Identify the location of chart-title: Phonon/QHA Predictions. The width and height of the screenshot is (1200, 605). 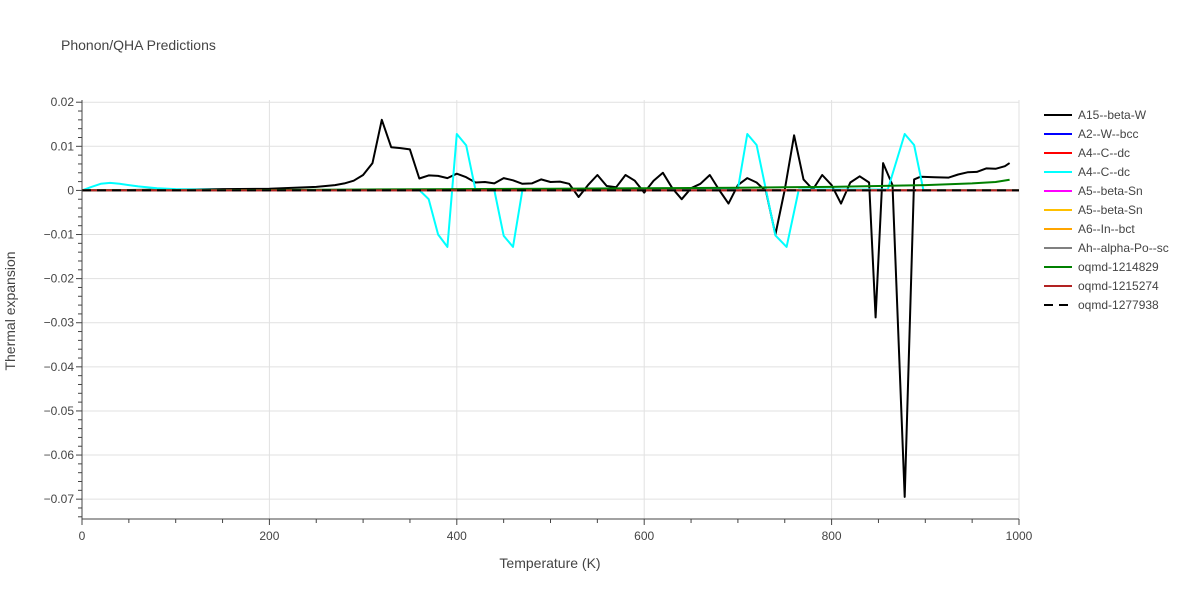
(138, 45).